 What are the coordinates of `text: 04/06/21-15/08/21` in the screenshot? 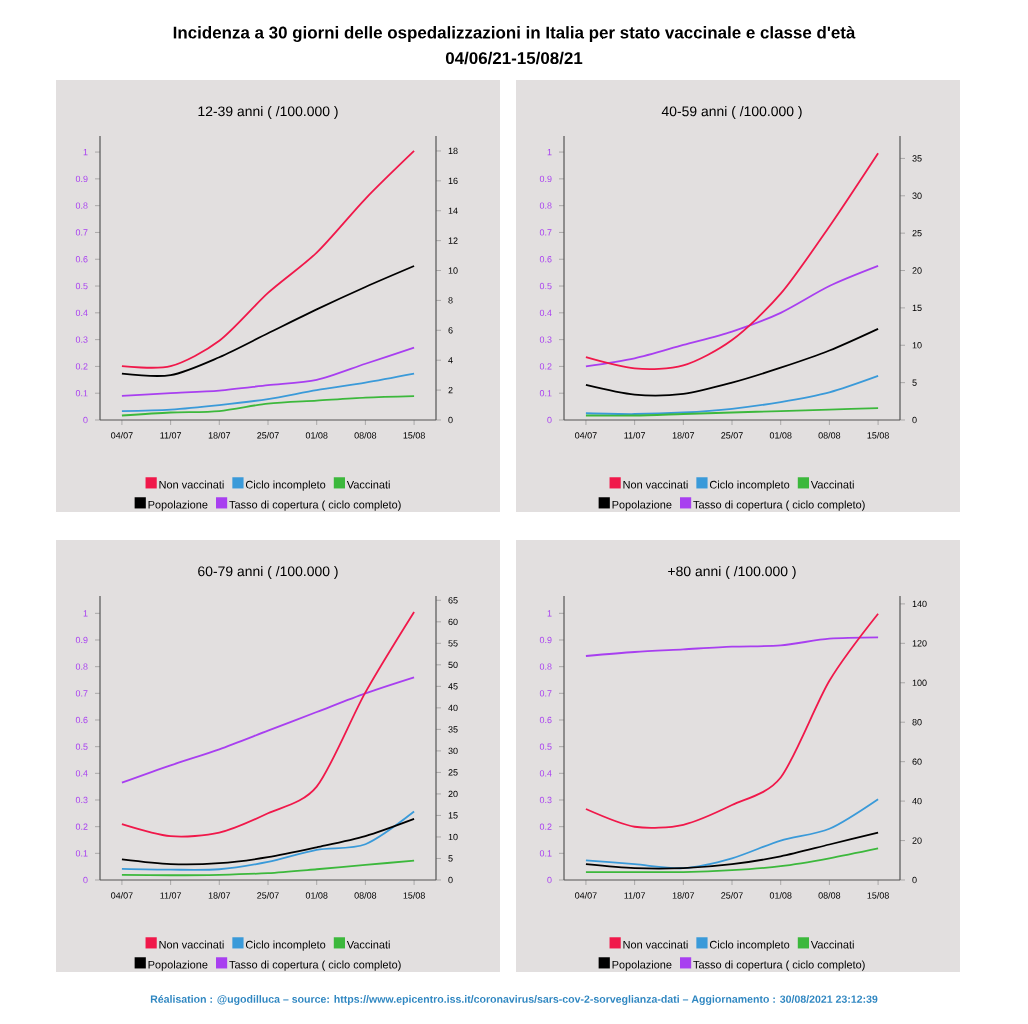 It's located at (514, 58).